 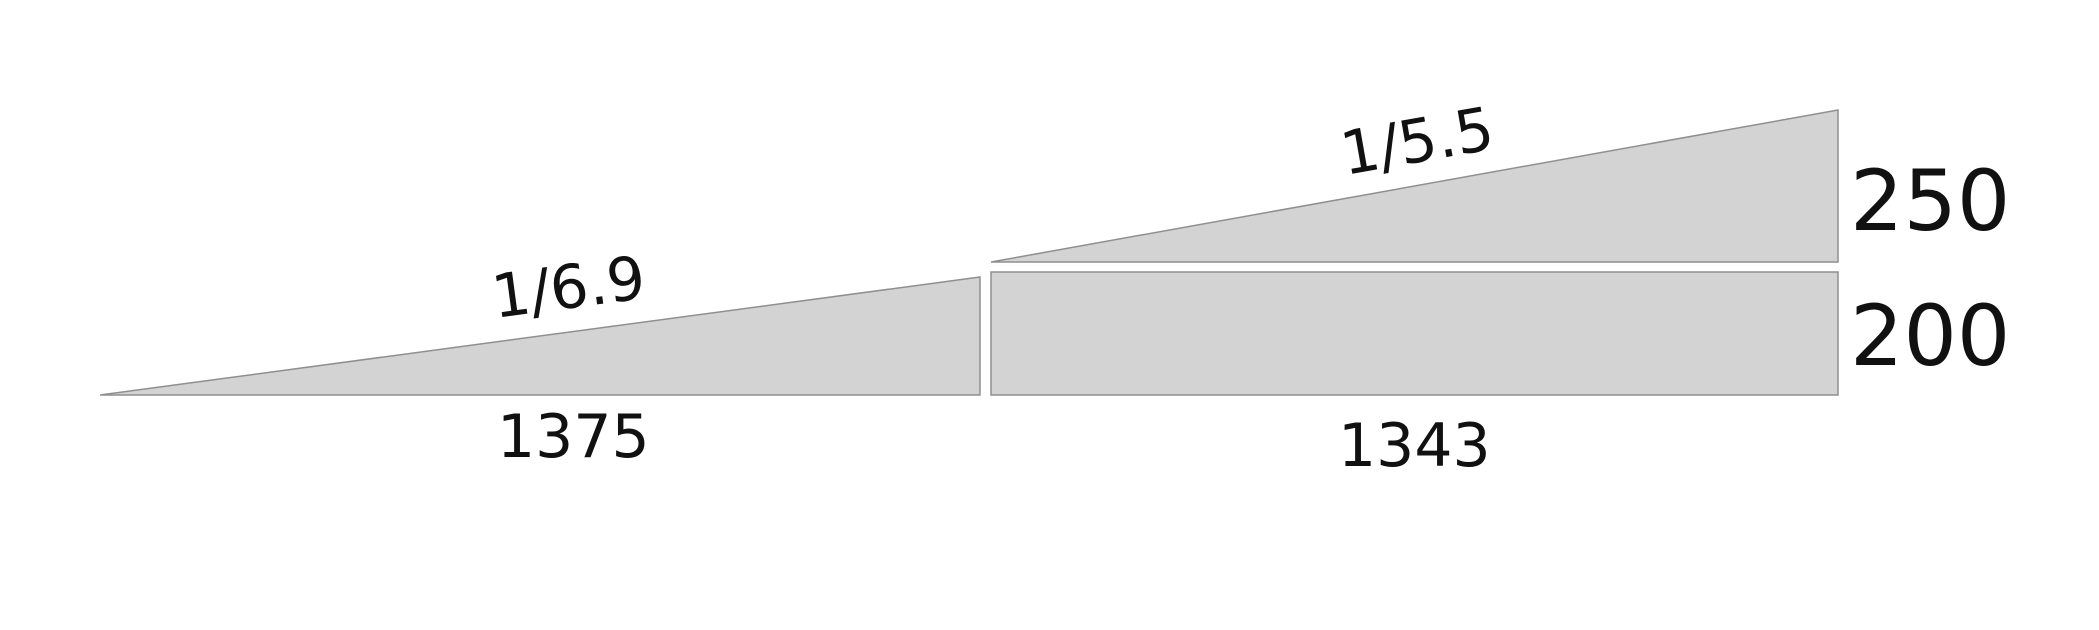 What do you see at coordinates (1930, 336) in the screenshot?
I see `block-height-label: 200` at bounding box center [1930, 336].